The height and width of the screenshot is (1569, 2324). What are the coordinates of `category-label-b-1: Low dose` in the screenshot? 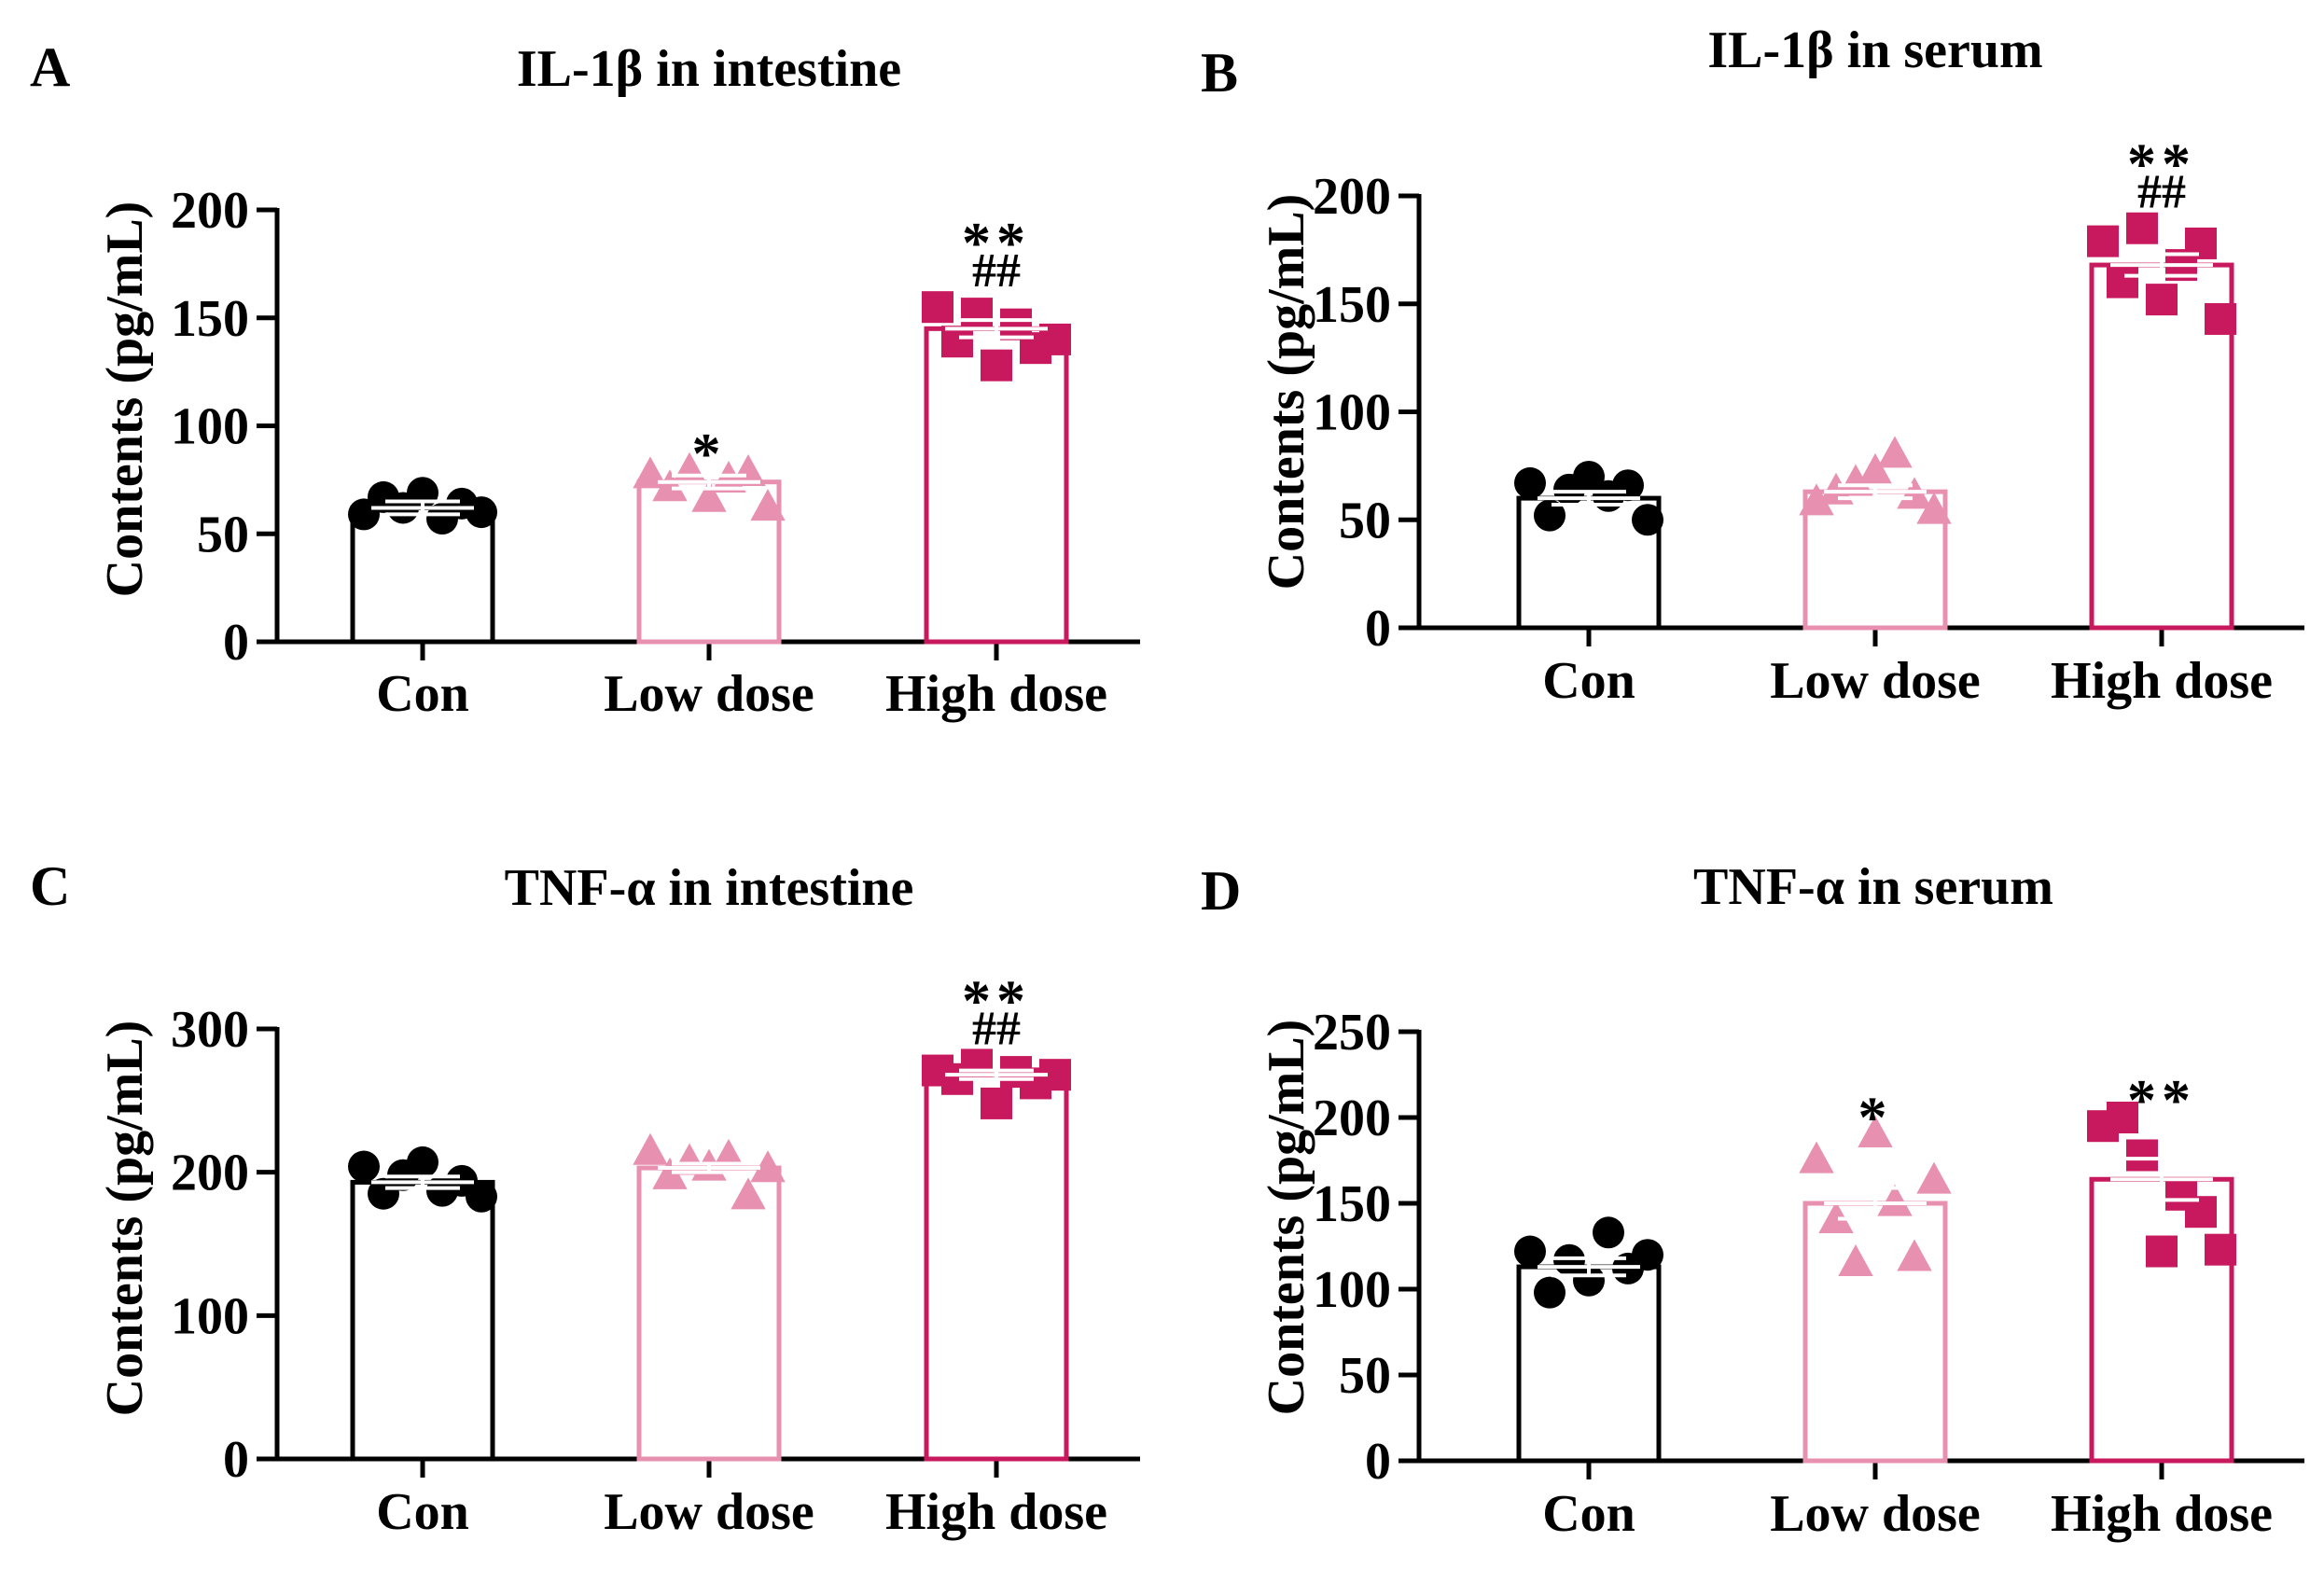 It's located at (1875, 681).